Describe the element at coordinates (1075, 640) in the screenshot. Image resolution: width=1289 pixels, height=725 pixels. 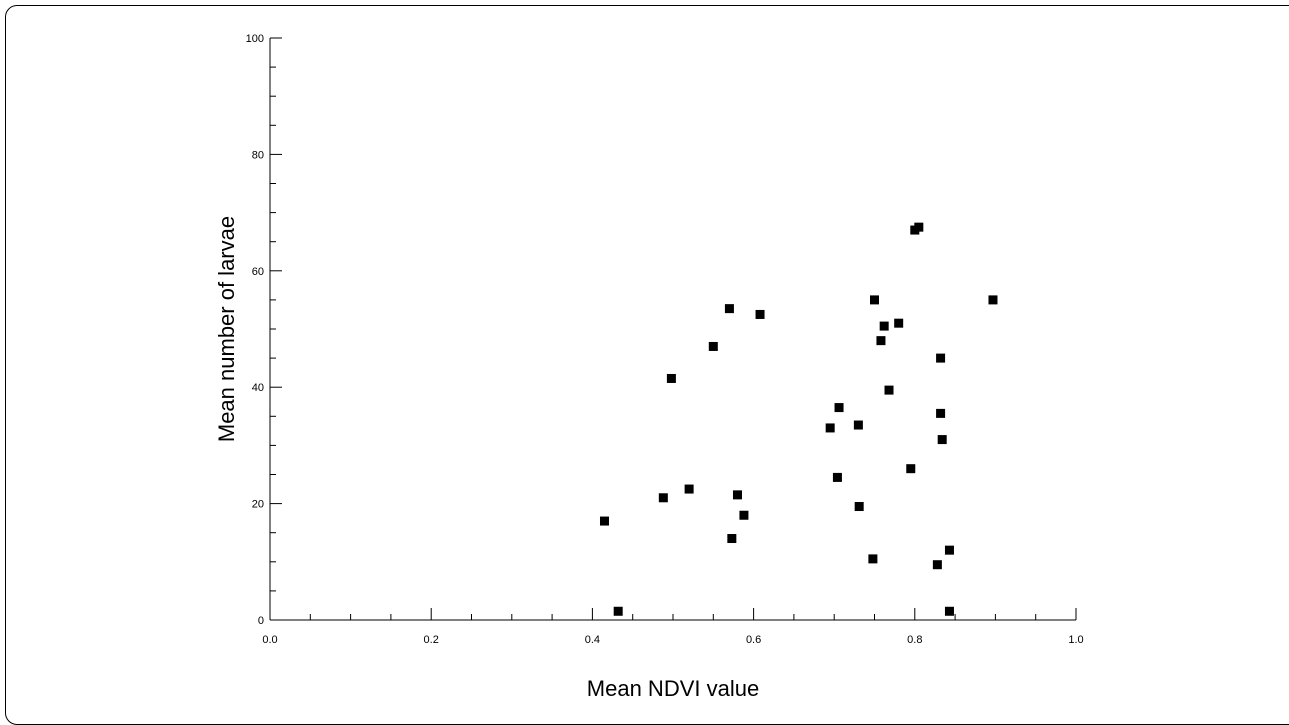
I see `x-tick-label: 1.0` at that location.